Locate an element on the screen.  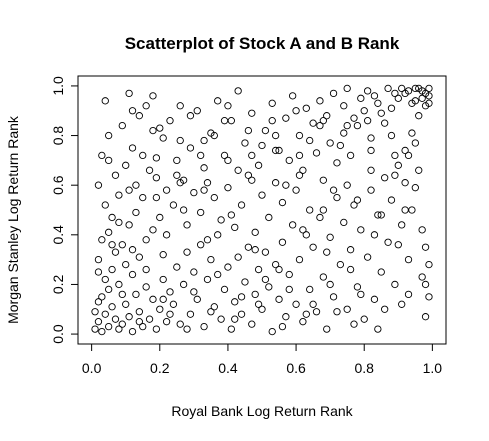
chart-title: Scatterplot of Stock A and B Rank is located at coordinates (262, 43).